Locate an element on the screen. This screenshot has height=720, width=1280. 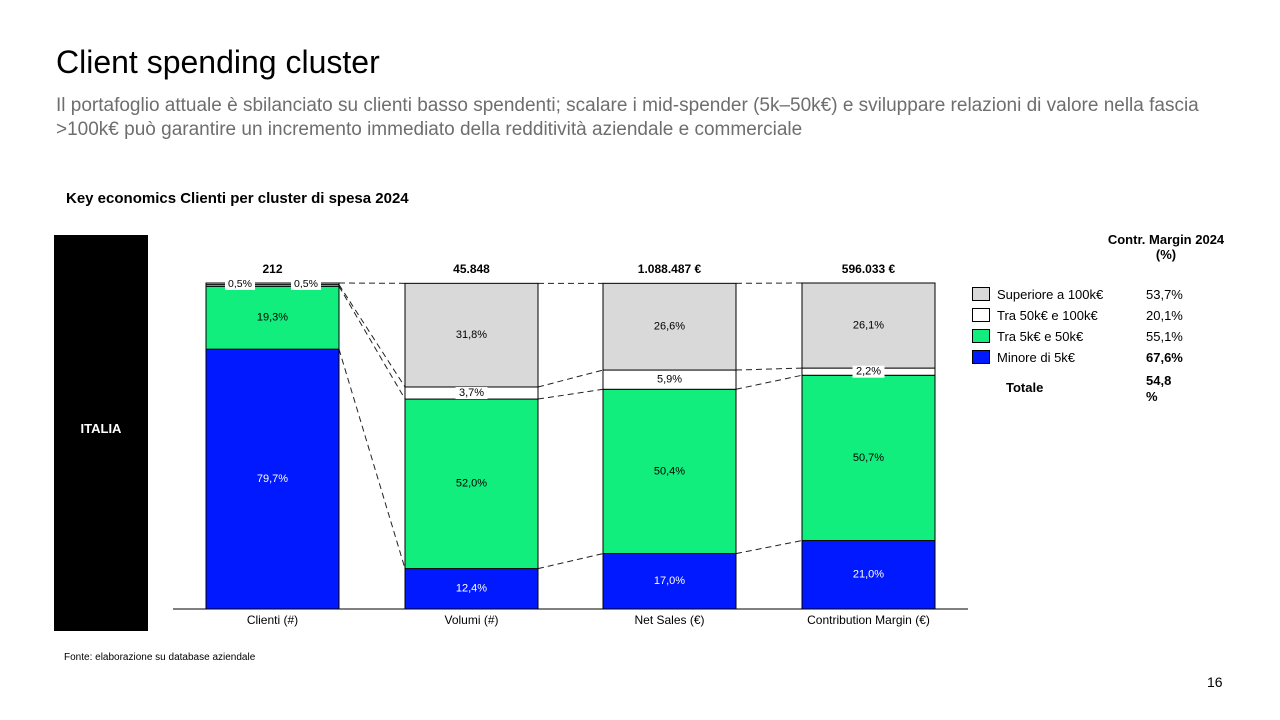
segment-label: 26,1% is located at coordinates (868, 325).